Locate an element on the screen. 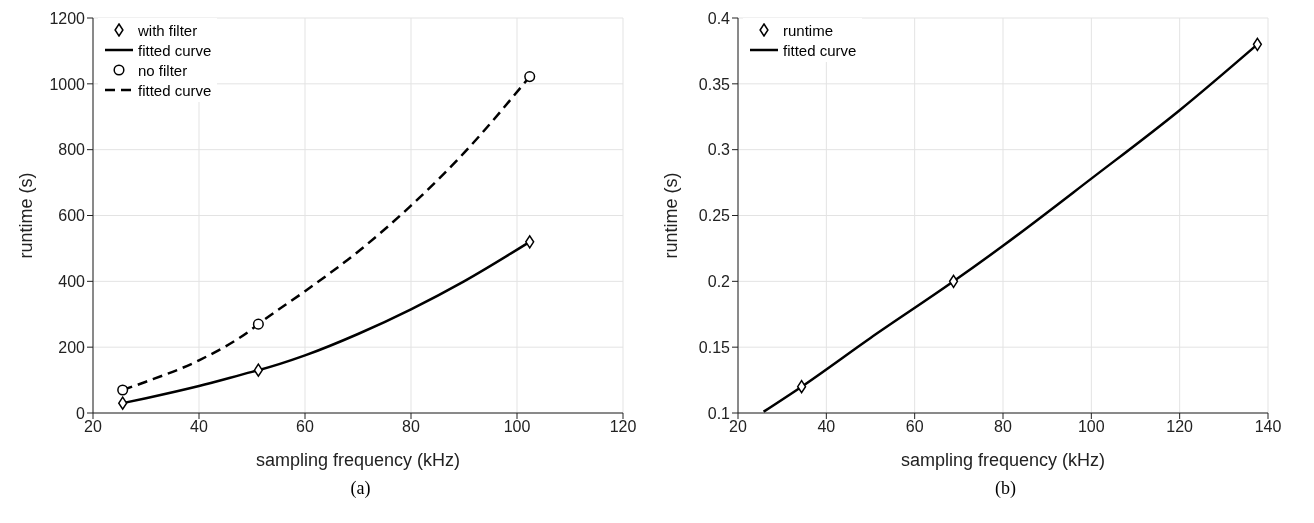  x-tick-label: 140 is located at coordinates (1268, 427).